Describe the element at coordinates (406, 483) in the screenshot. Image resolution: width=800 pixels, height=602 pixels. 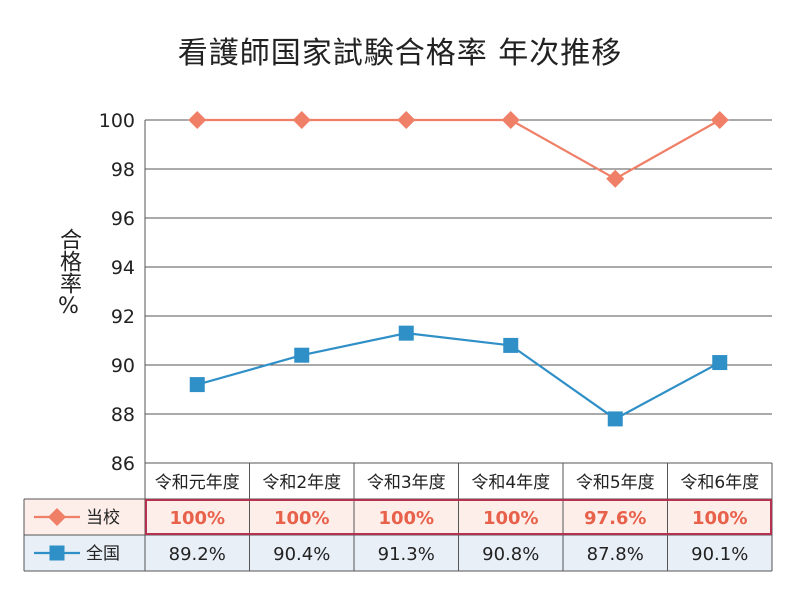
I see `category-label: 令和3年度` at that location.